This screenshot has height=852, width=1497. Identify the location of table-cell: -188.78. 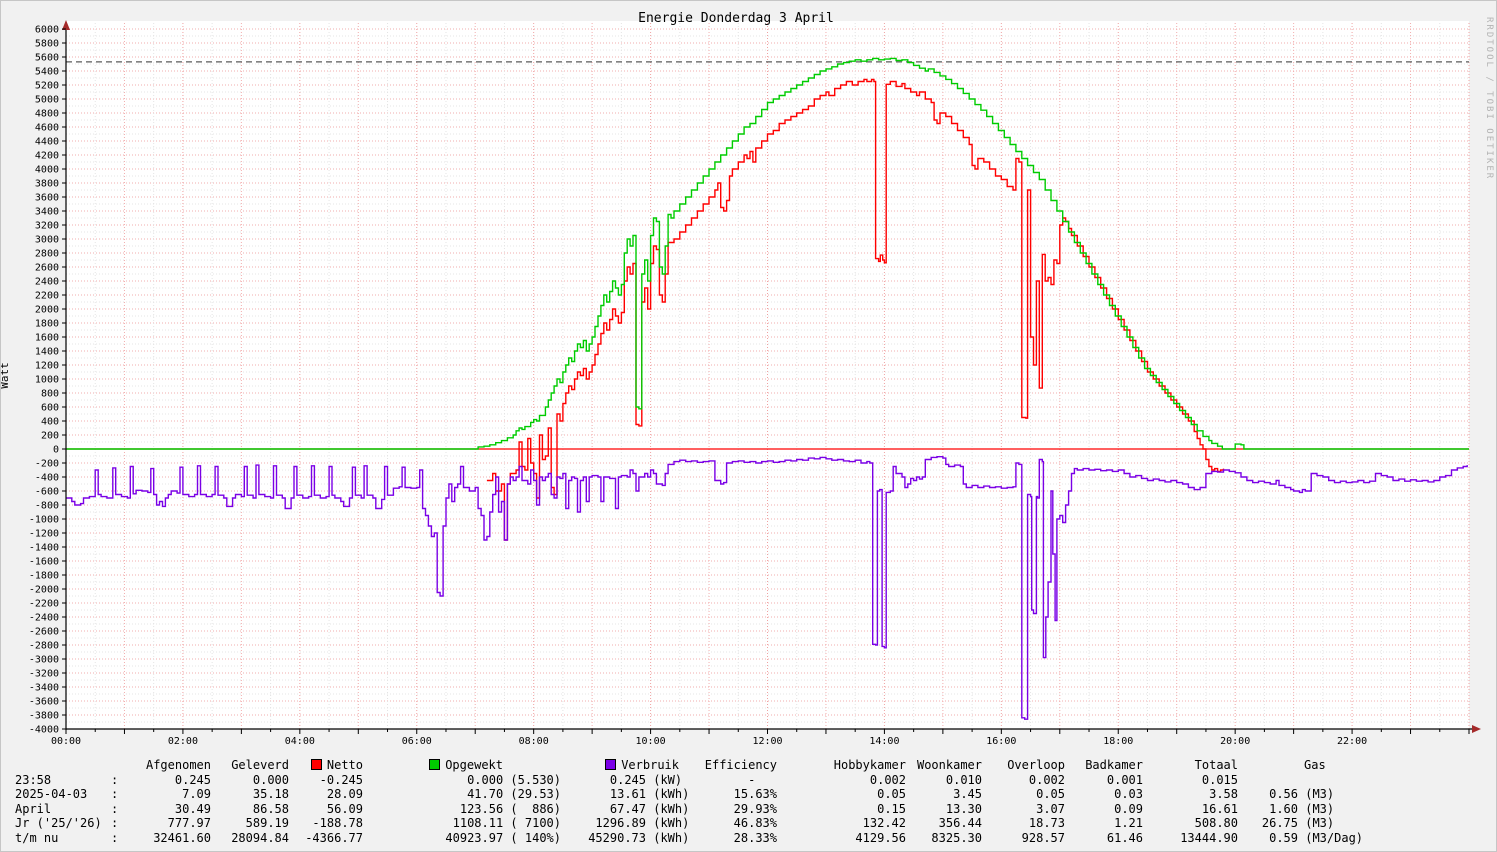
(337, 823).